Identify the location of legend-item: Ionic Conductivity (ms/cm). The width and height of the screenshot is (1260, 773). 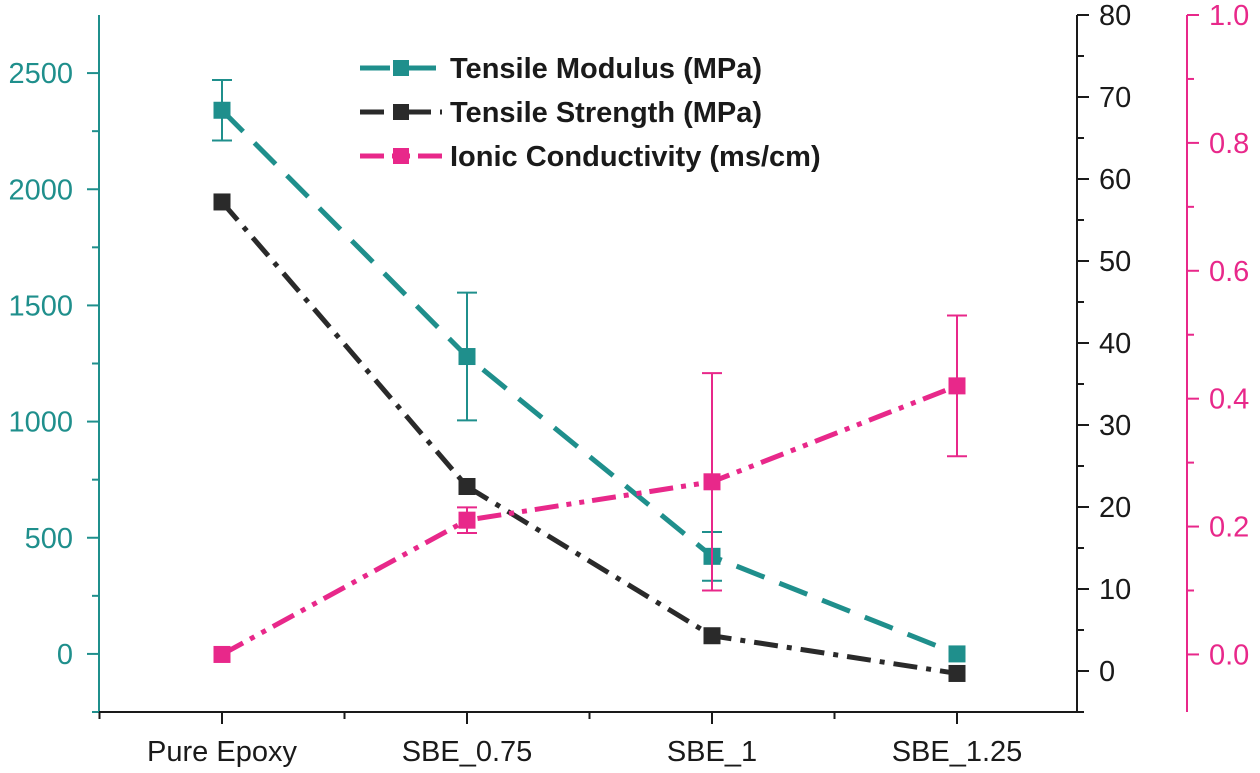
(590, 157).